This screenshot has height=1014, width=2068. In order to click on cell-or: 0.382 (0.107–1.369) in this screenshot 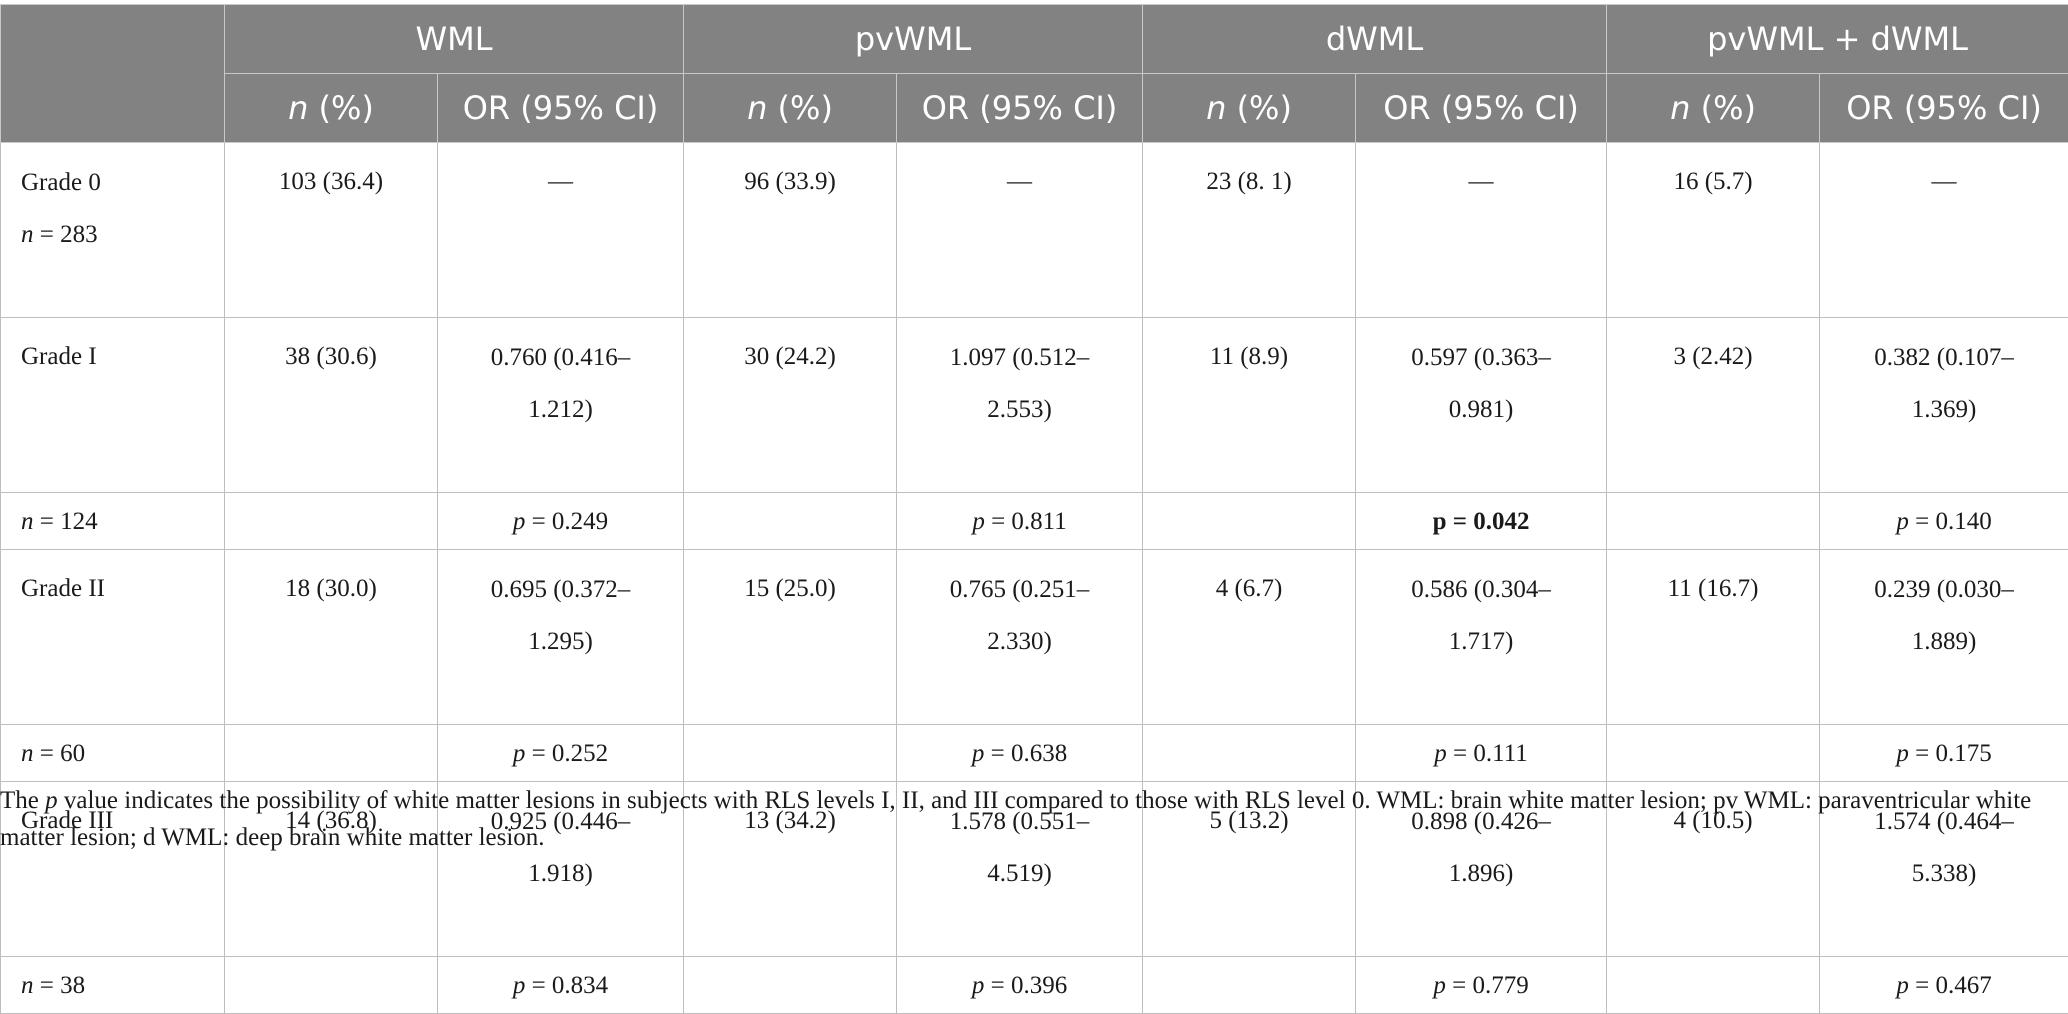, I will do `click(1944, 405)`.